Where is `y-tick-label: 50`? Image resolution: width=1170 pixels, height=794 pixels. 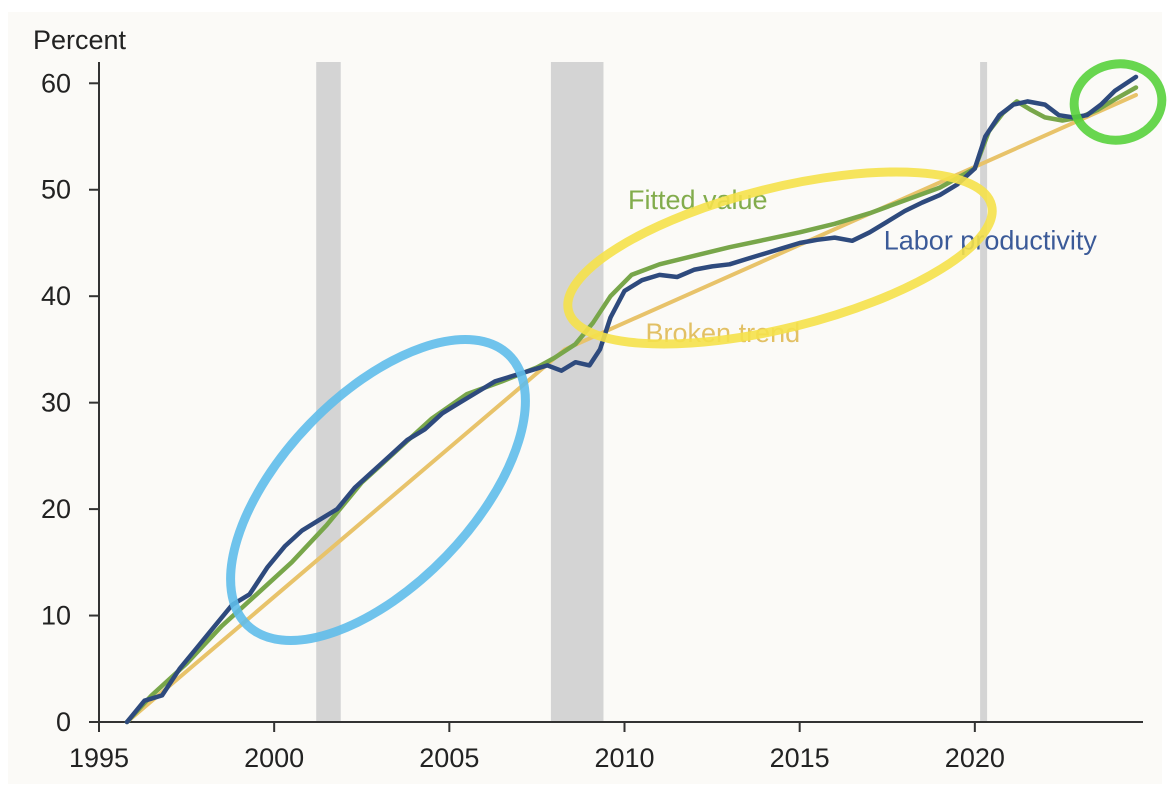 y-tick-label: 50 is located at coordinates (56, 190).